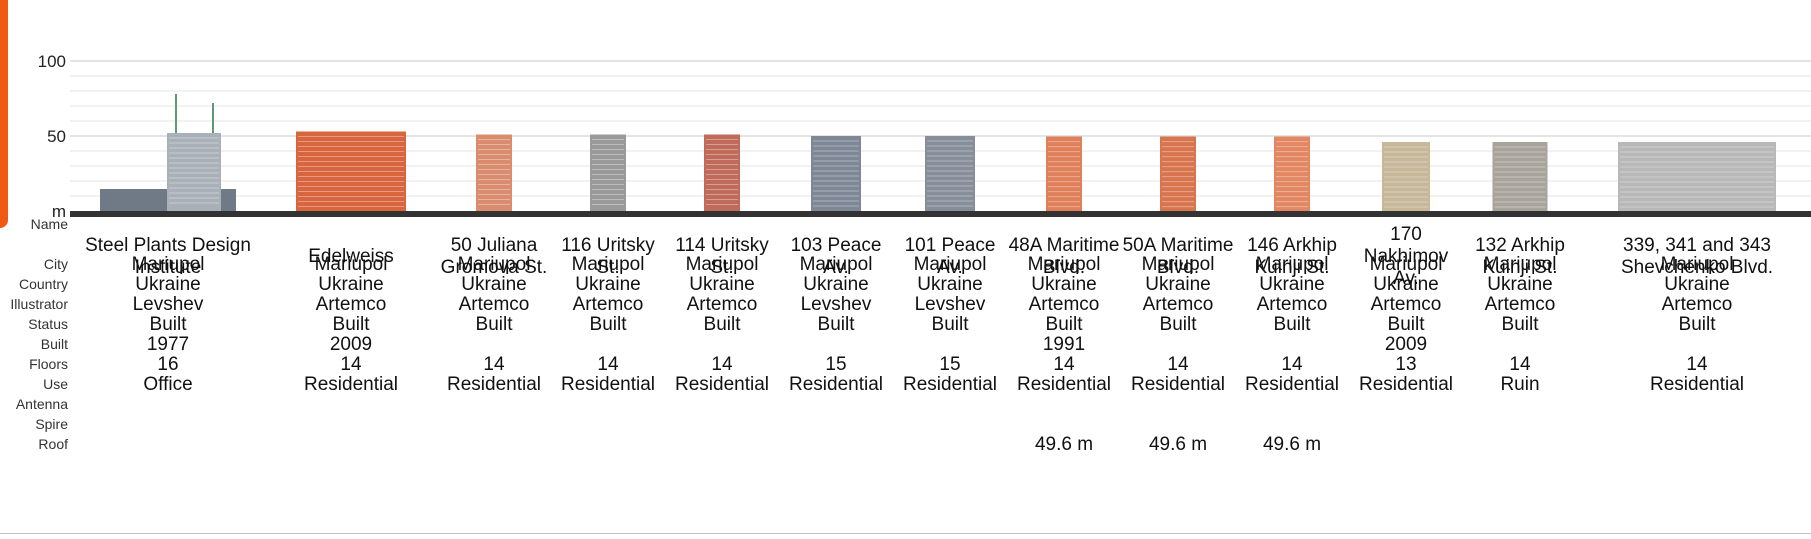 This screenshot has height=539, width=1811. What do you see at coordinates (43, 284) in the screenshot?
I see `row-label-country: Country` at bounding box center [43, 284].